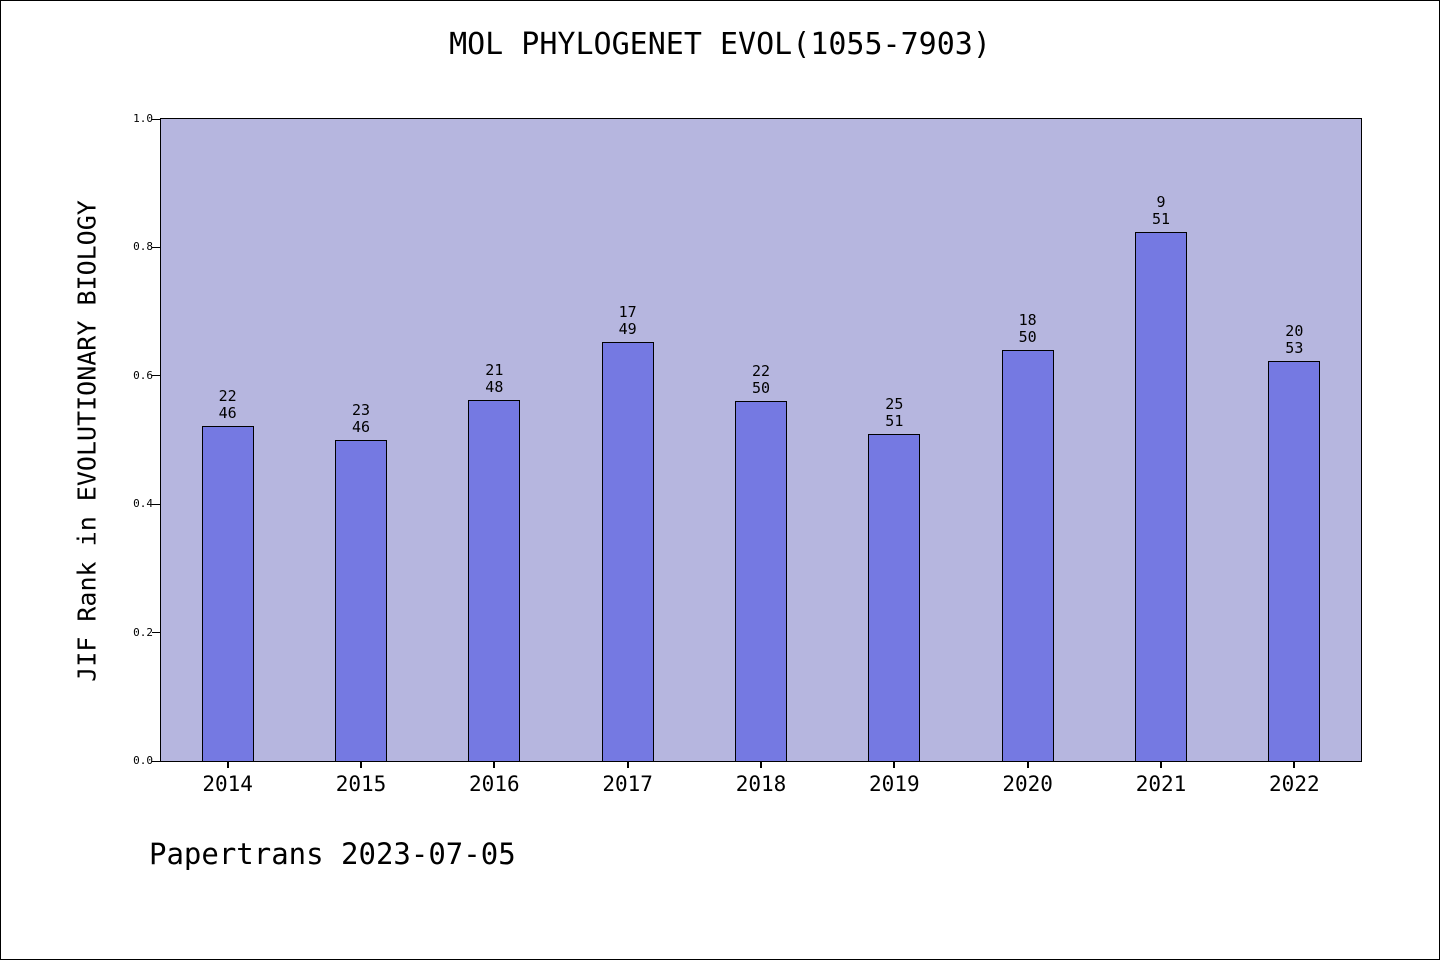 The width and height of the screenshot is (1440, 960). I want to click on watermark-footer: Papertrans 2023-07-05, so click(332, 854).